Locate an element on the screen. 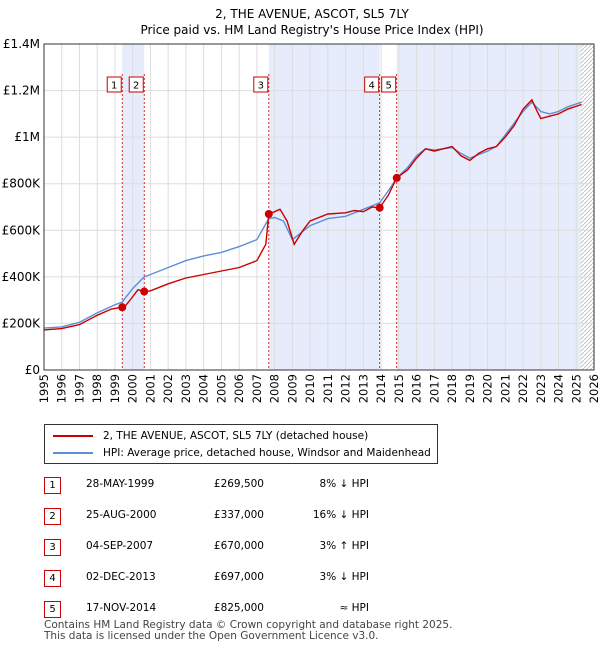  sale-price: £337,000 is located at coordinates (238, 515).